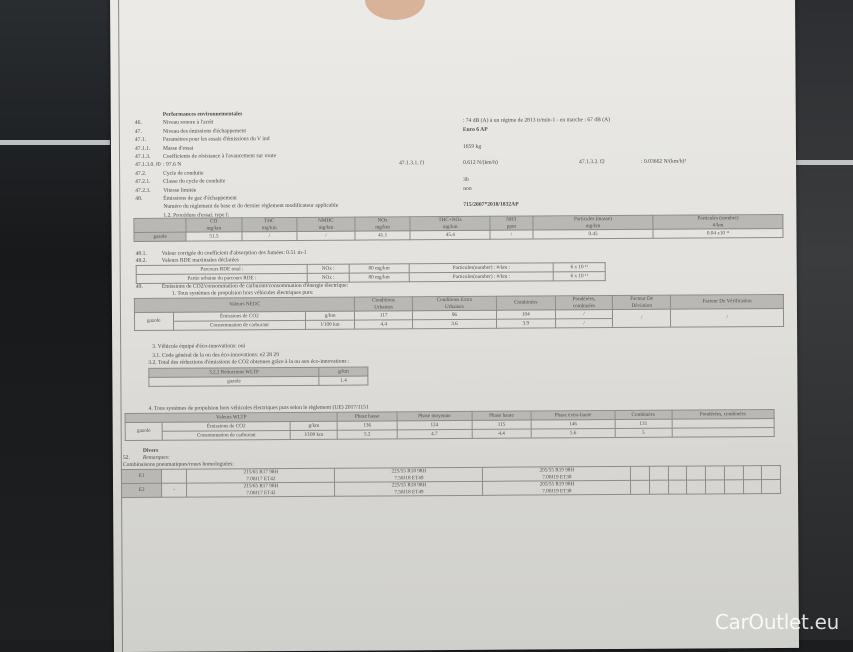 This screenshot has height=652, width=853. What do you see at coordinates (314, 435) in the screenshot?
I see `table-cell: l/100 km` at bounding box center [314, 435].